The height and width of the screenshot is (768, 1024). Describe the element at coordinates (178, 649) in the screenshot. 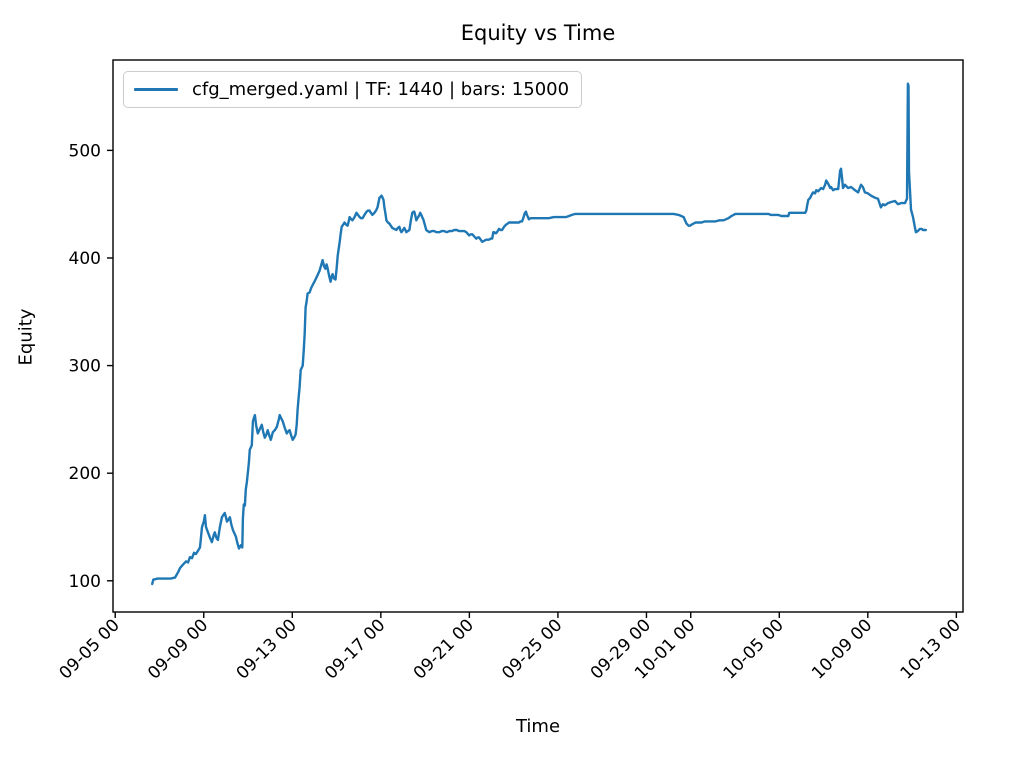

I see `x-tick-label: 09-09 00` at that location.